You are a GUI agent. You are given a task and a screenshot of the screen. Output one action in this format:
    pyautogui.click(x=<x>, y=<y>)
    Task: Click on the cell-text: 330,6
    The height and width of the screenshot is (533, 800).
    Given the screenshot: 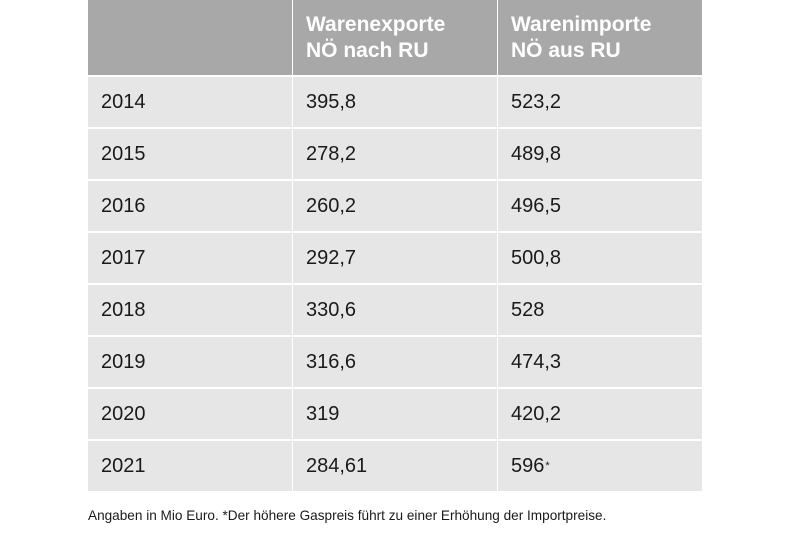 What is the action you would take?
    pyautogui.click(x=331, y=309)
    